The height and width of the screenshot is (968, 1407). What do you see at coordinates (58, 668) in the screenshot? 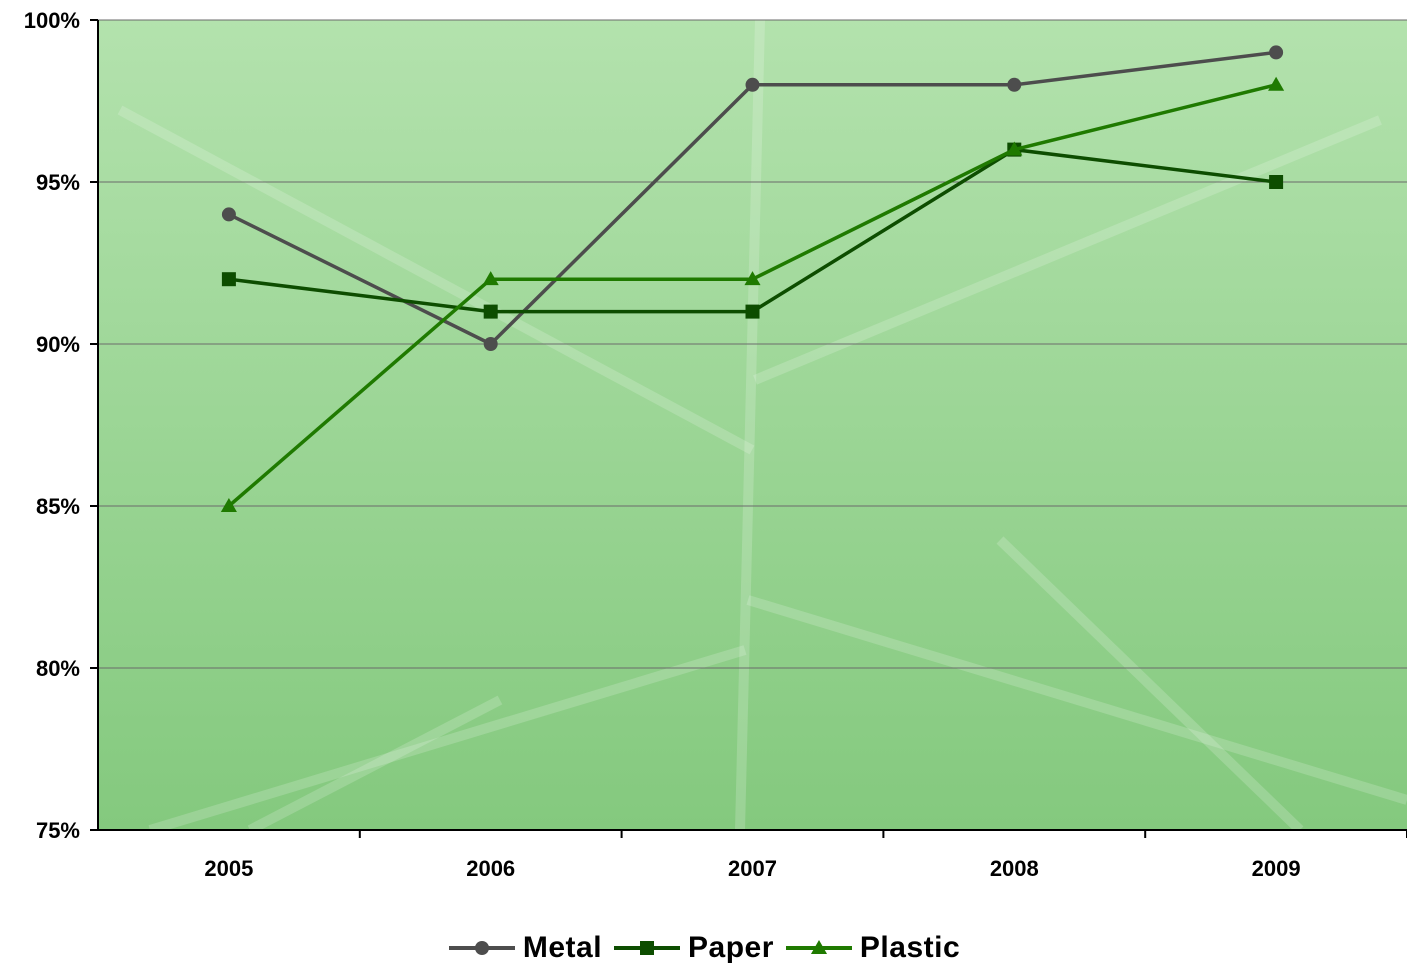
I see `y-tick-label: 80%` at bounding box center [58, 668].